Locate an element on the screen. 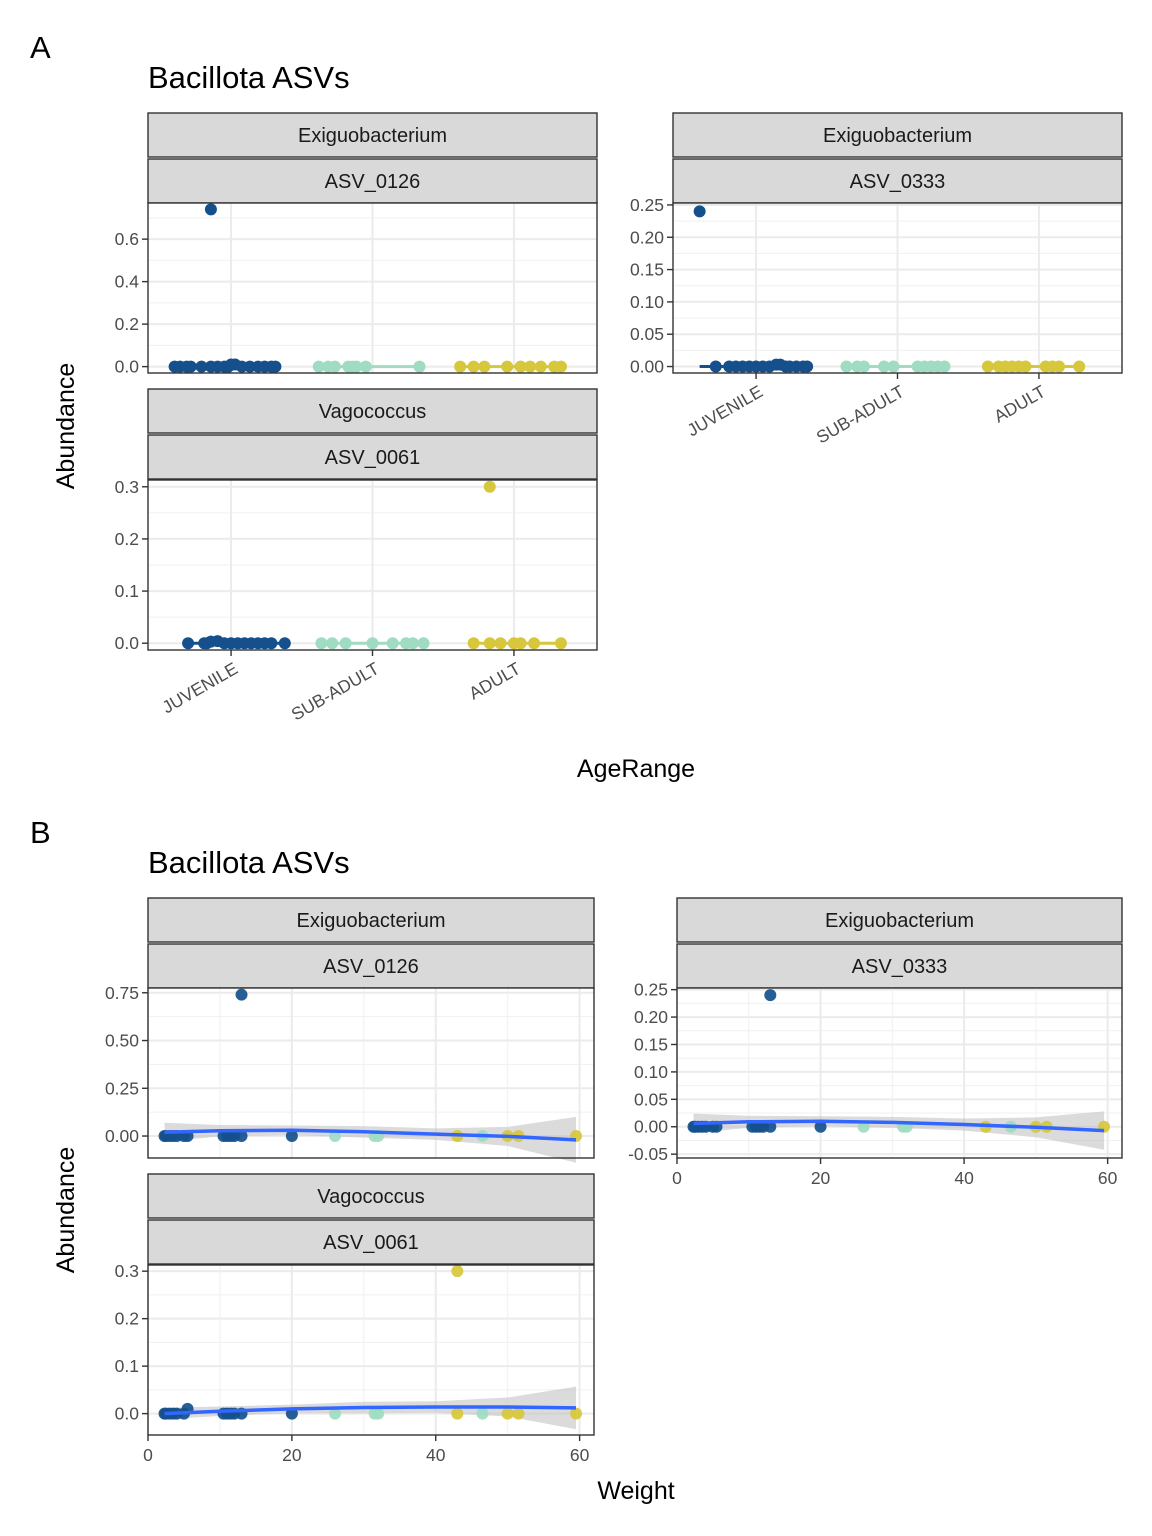 This screenshot has width=1152, height=1536. facet-1-0: Exiguobacterium ASV_0126 0.00 0.25 0.50 0.75 is located at coordinates (350, 1030).